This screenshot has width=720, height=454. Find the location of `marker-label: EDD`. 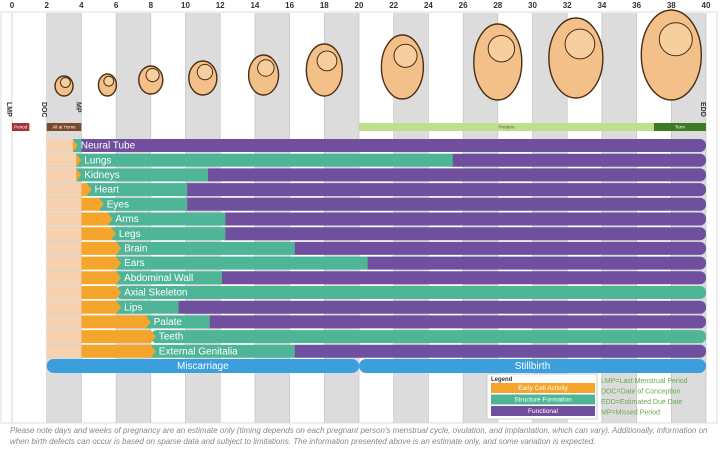

marker-label: EDD is located at coordinates (702, 109).